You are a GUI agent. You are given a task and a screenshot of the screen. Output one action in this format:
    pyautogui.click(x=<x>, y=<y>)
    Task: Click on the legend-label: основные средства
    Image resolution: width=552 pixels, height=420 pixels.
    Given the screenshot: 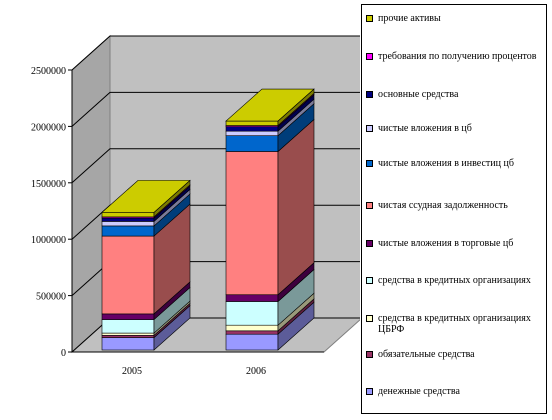 What is the action you would take?
    pyautogui.click(x=418, y=94)
    